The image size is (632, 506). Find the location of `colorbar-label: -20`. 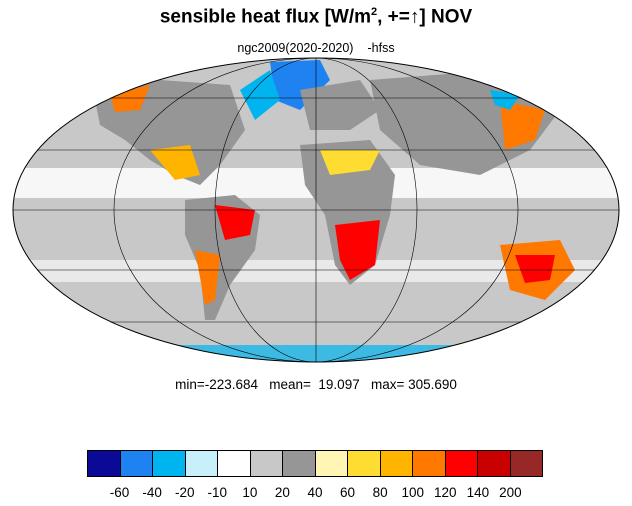

colorbar-label: -20 is located at coordinates (184, 492).